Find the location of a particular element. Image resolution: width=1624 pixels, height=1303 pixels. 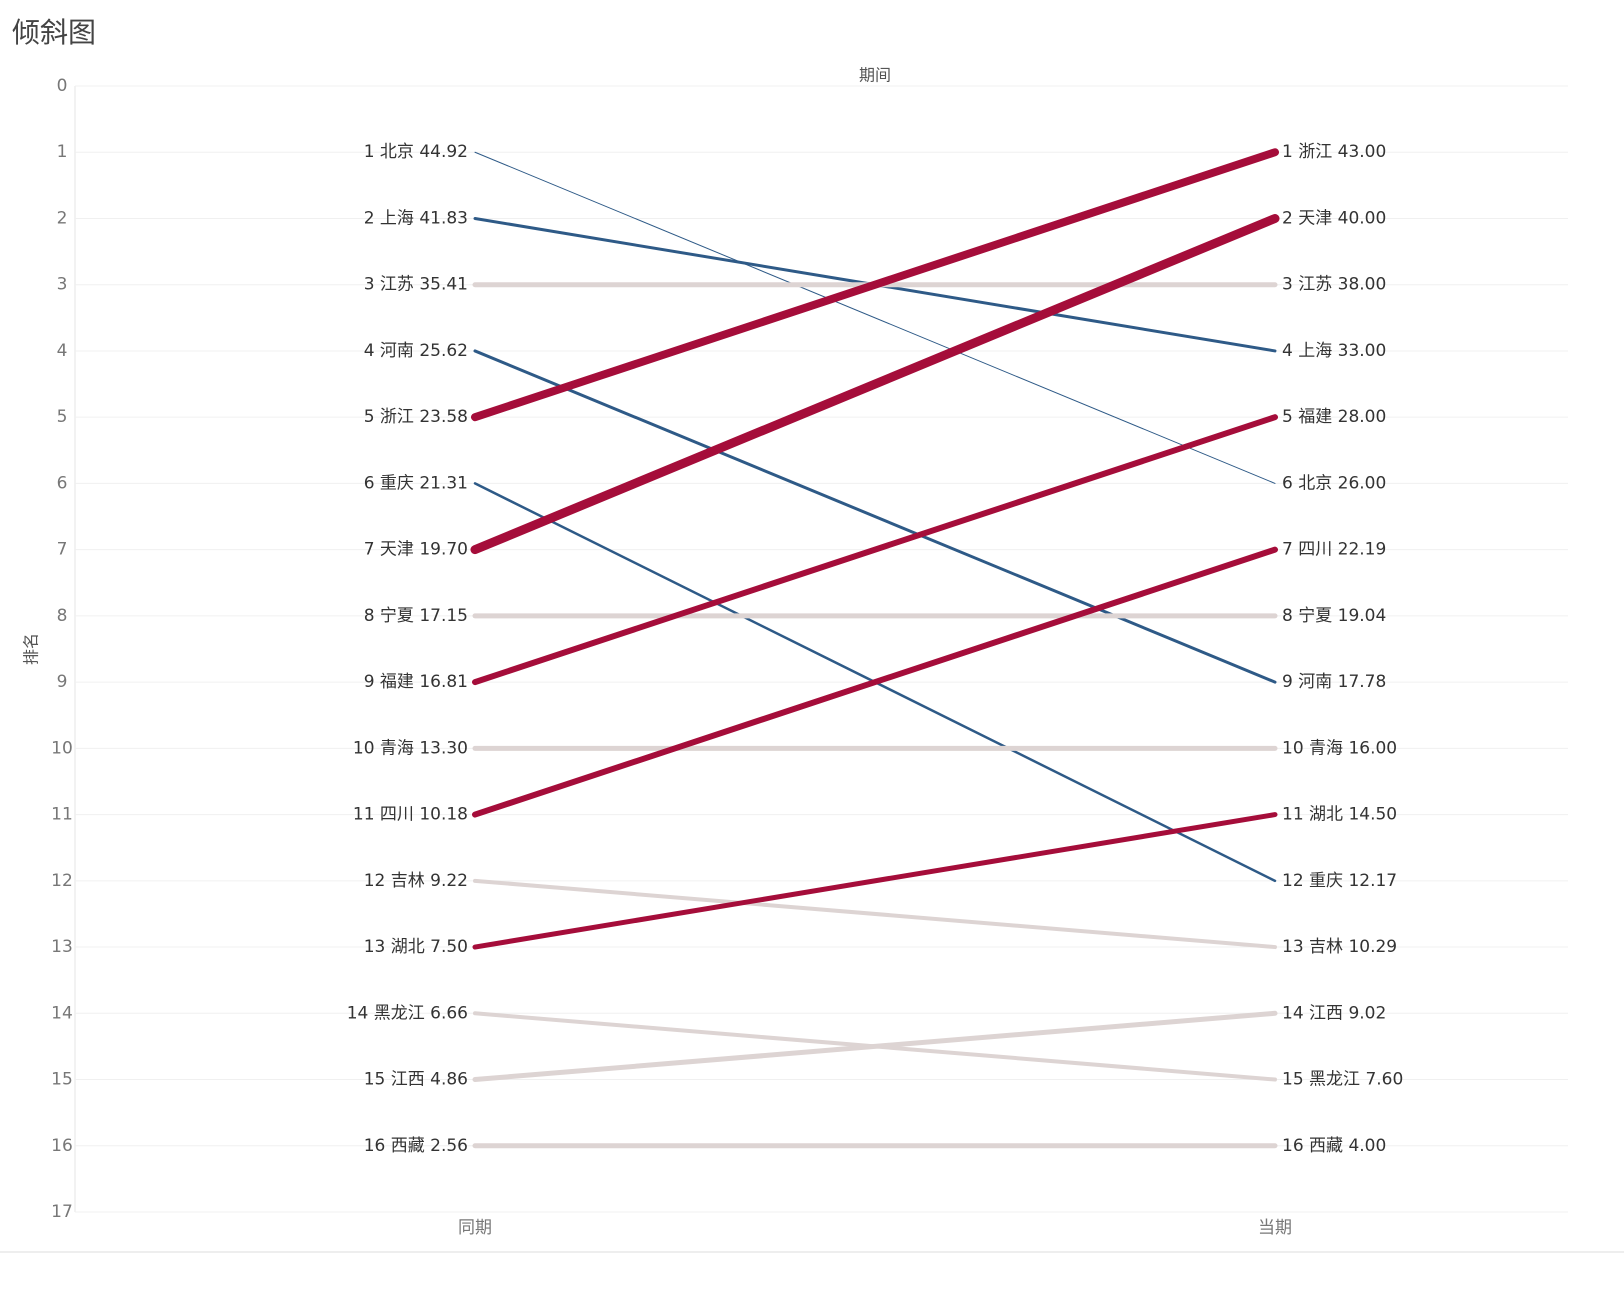

data-label: 11 湖北 14.50 is located at coordinates (1339, 815).